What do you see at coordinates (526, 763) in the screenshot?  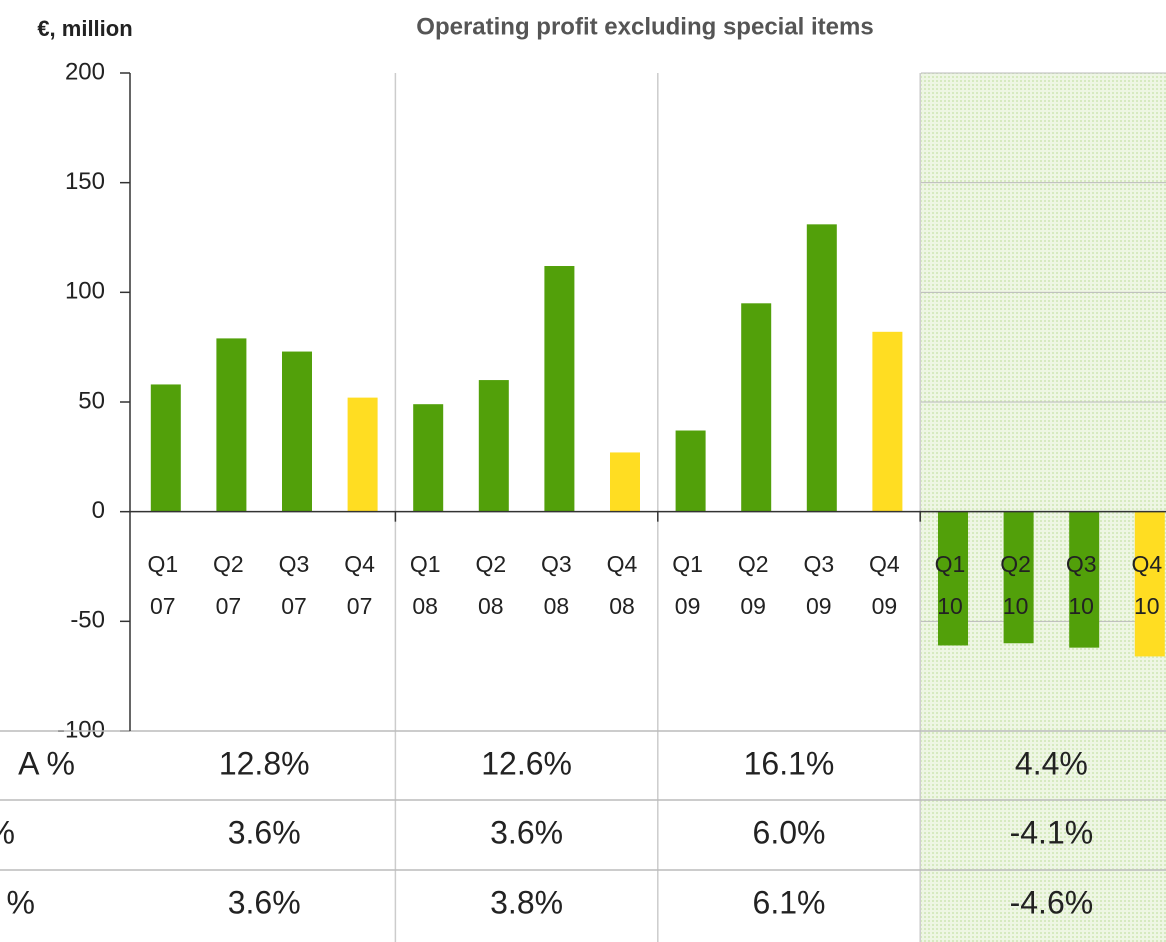 I see `table-cell: 12.6%` at bounding box center [526, 763].